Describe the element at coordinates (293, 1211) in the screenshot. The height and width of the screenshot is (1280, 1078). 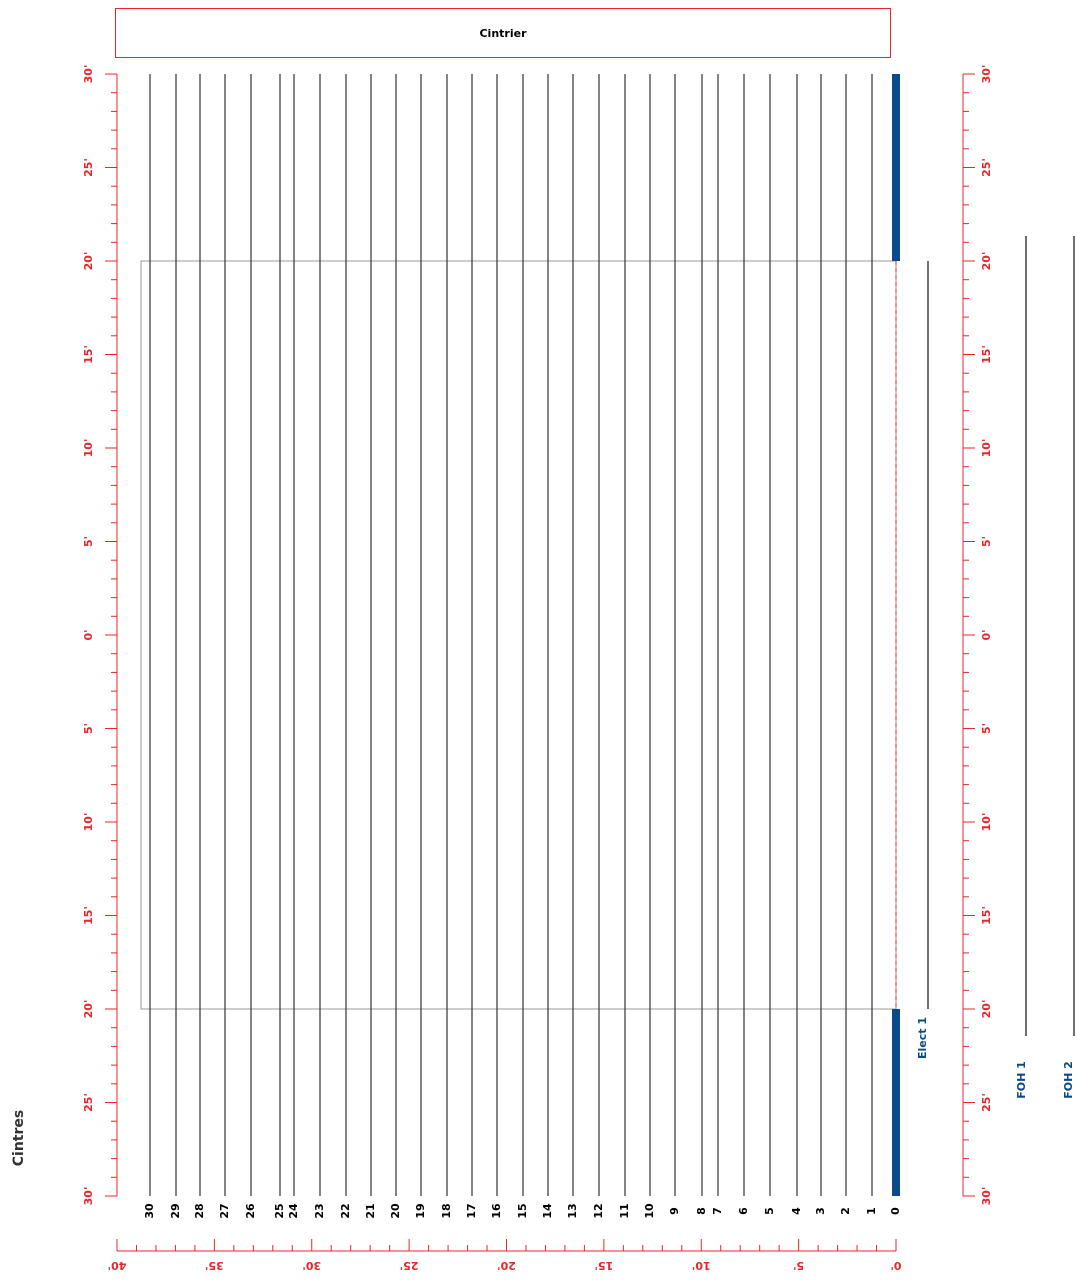
I see `lineset-label: 24` at that location.